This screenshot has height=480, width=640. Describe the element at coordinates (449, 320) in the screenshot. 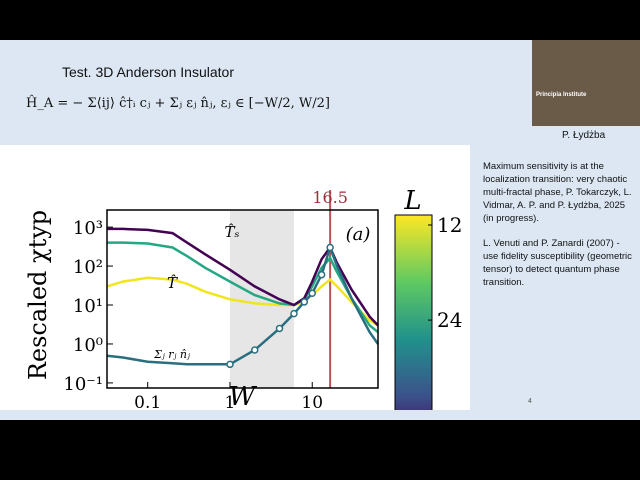

I see `colorbar-tick-label: 24` at that location.